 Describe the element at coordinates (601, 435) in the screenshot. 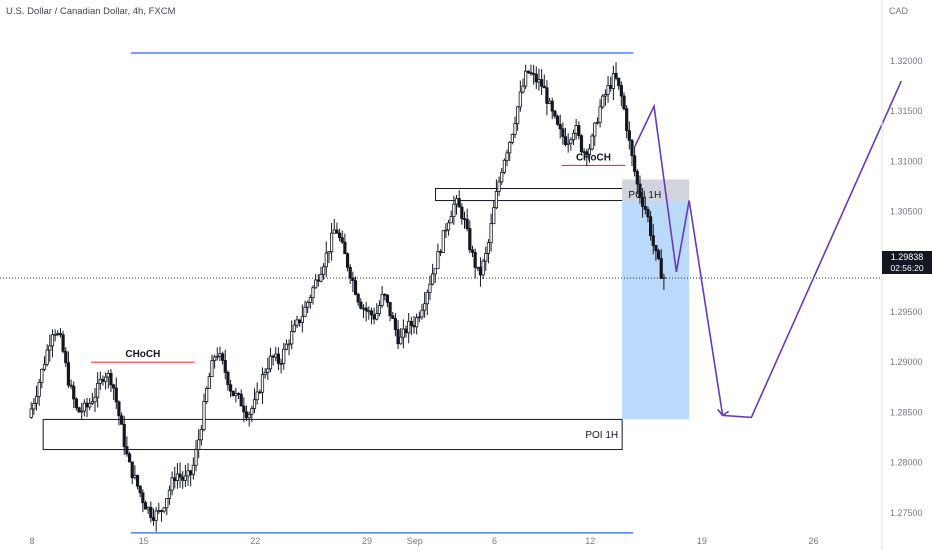

I see `poi-label: POI 1H` at that location.